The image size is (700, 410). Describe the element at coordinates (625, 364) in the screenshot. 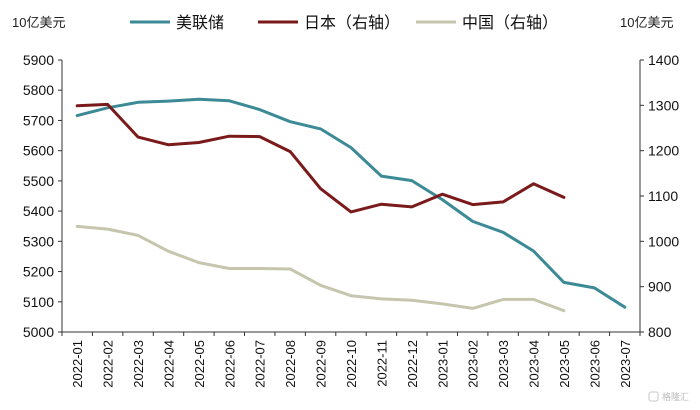

I see `x-tick-label: 2023-07` at that location.